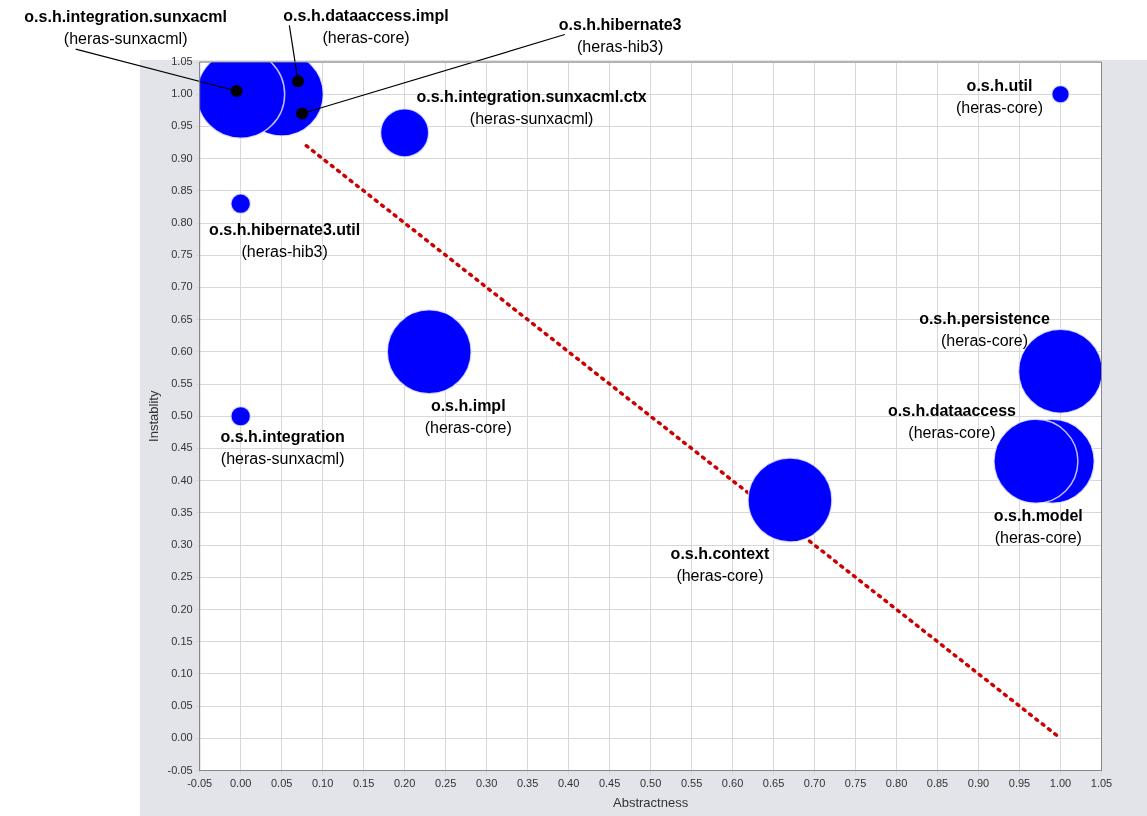 The height and width of the screenshot is (816, 1147). I want to click on y-tick-label: 0.80, so click(182, 222).